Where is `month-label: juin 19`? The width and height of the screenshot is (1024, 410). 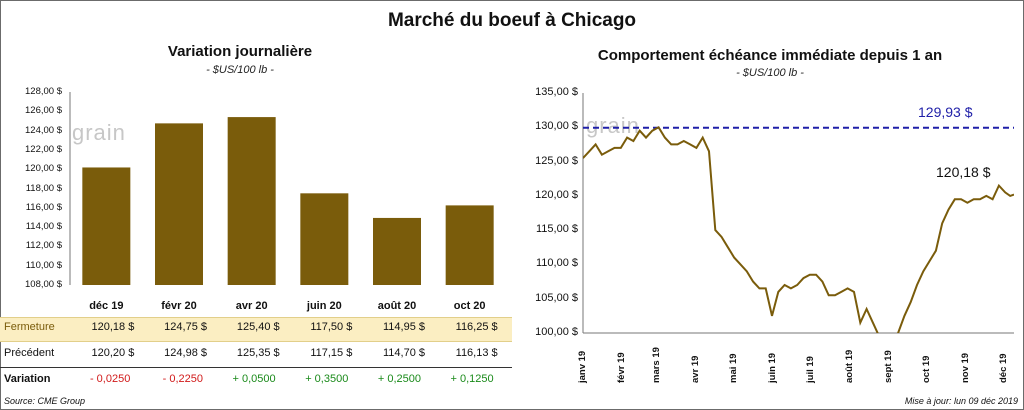 month-label: juin 19 is located at coordinates (773, 367).